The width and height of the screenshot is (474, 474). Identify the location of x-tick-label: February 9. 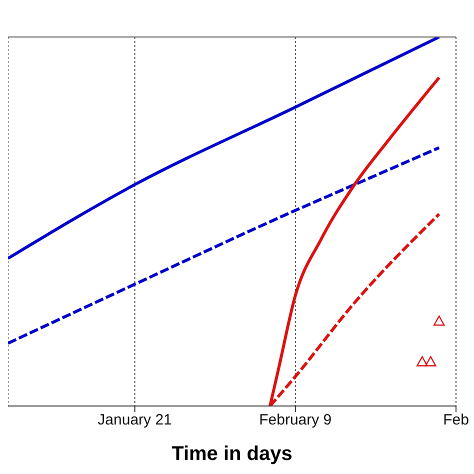
(295, 420).